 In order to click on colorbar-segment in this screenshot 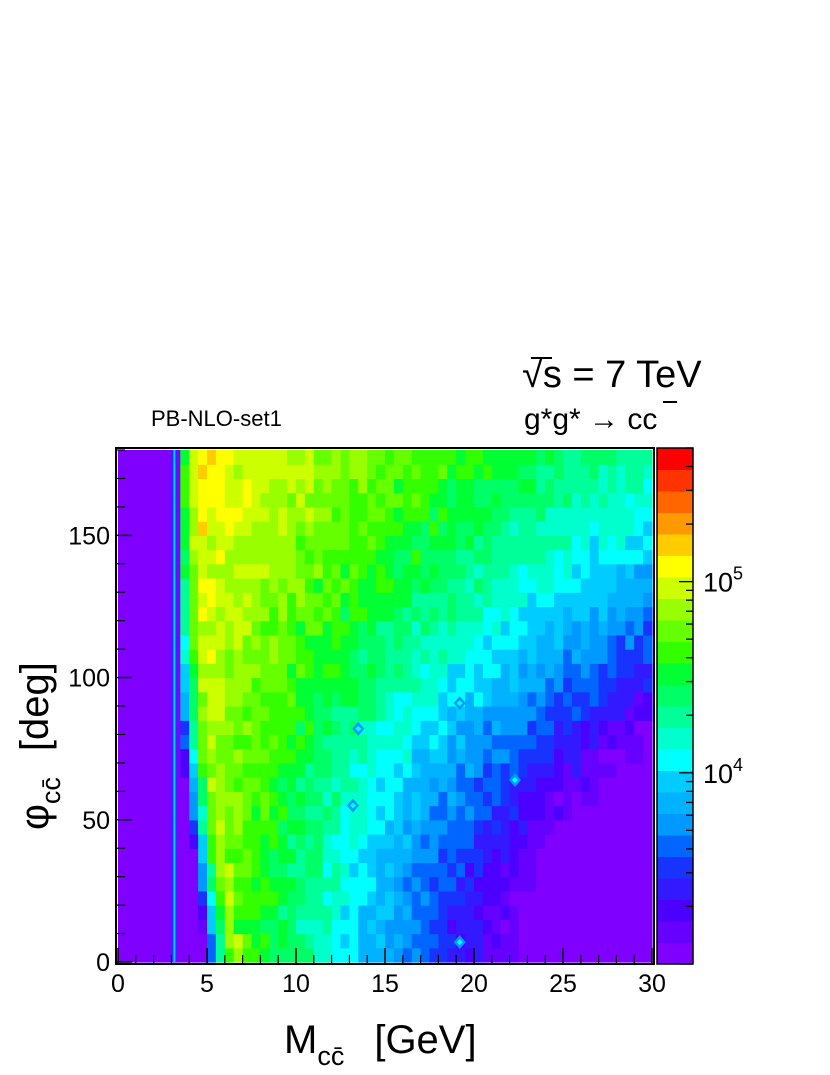, I will do `click(675, 480)`.